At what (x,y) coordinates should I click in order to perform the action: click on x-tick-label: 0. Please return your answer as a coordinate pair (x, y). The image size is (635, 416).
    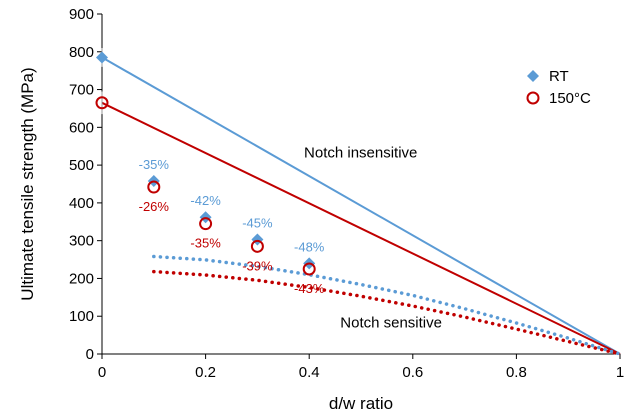
    Looking at the image, I should click on (102, 372).